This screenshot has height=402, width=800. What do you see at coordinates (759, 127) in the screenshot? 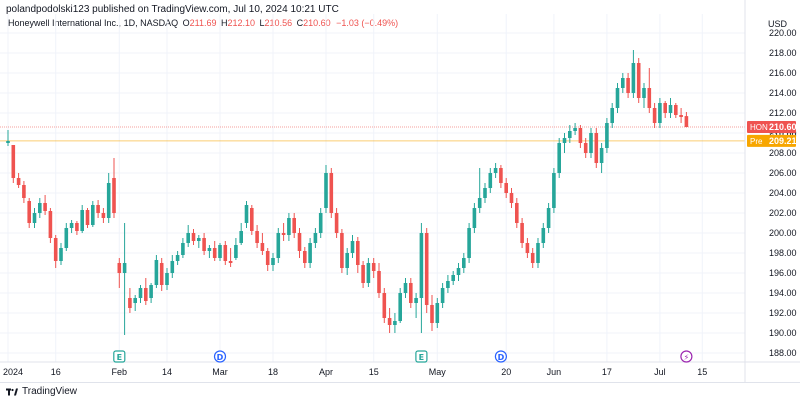
I see `price-badge-name: HON` at bounding box center [759, 127].